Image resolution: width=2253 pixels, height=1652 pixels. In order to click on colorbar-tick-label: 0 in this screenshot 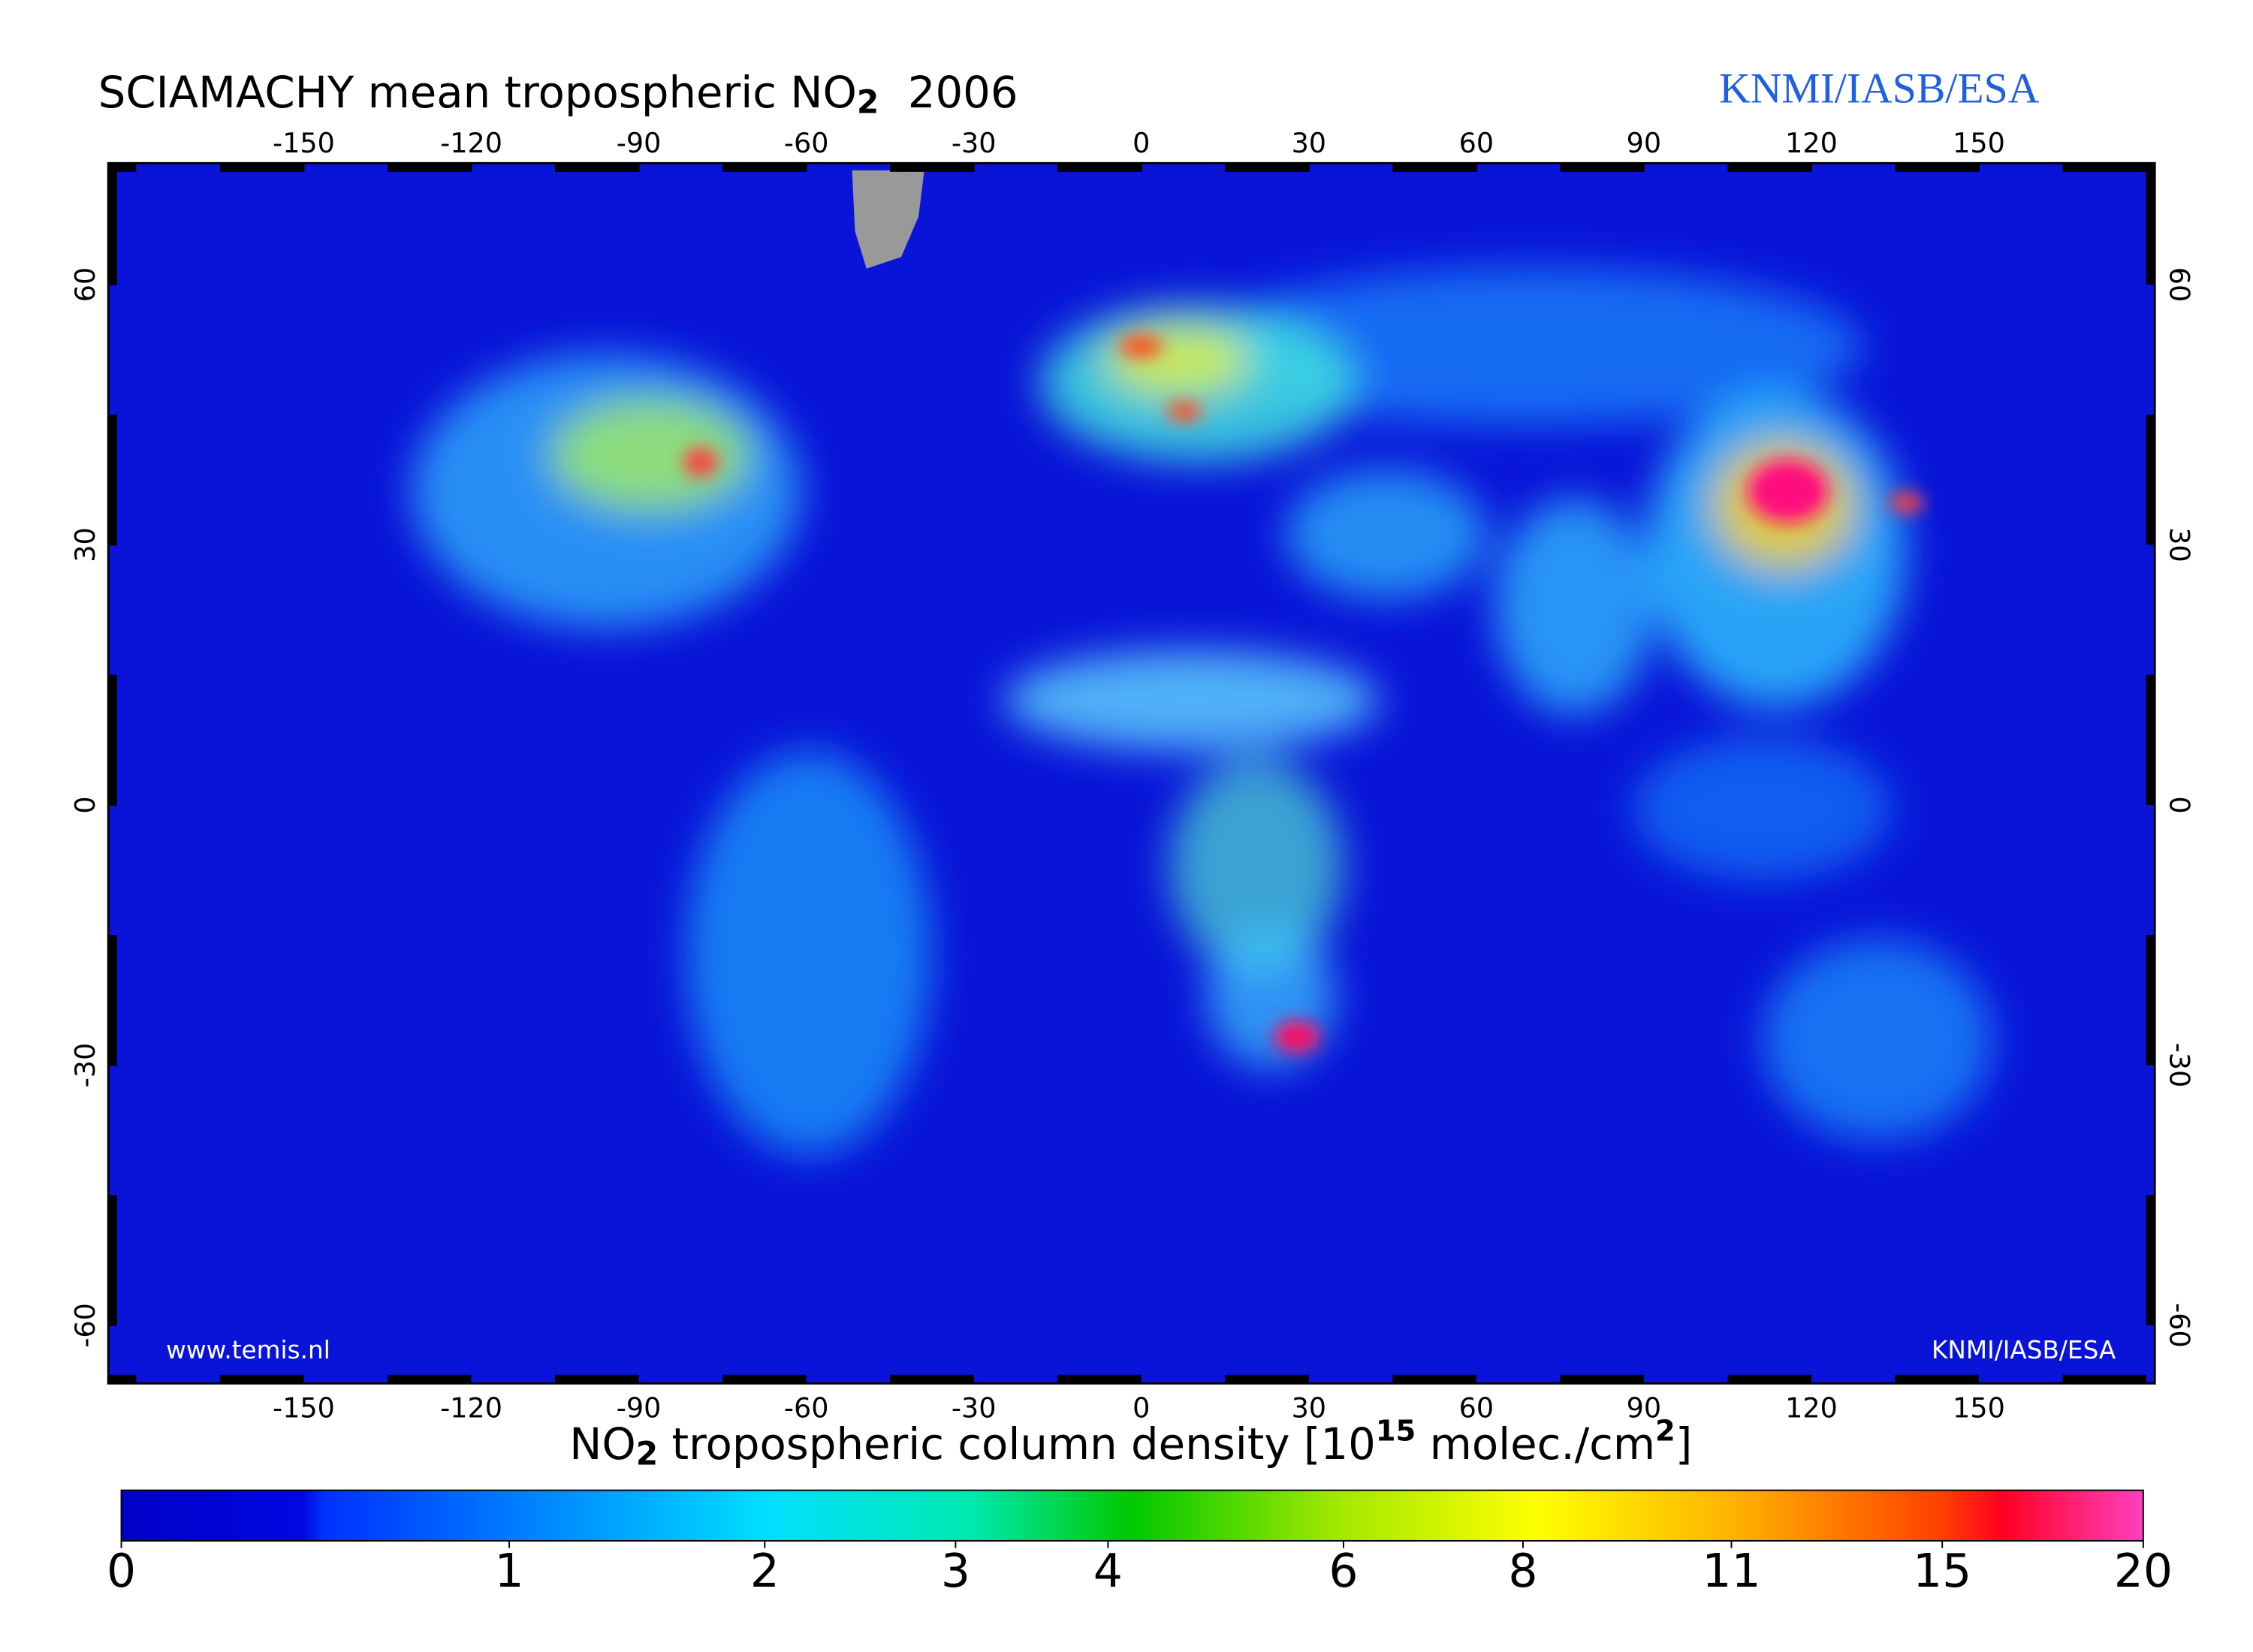, I will do `click(122, 1571)`.